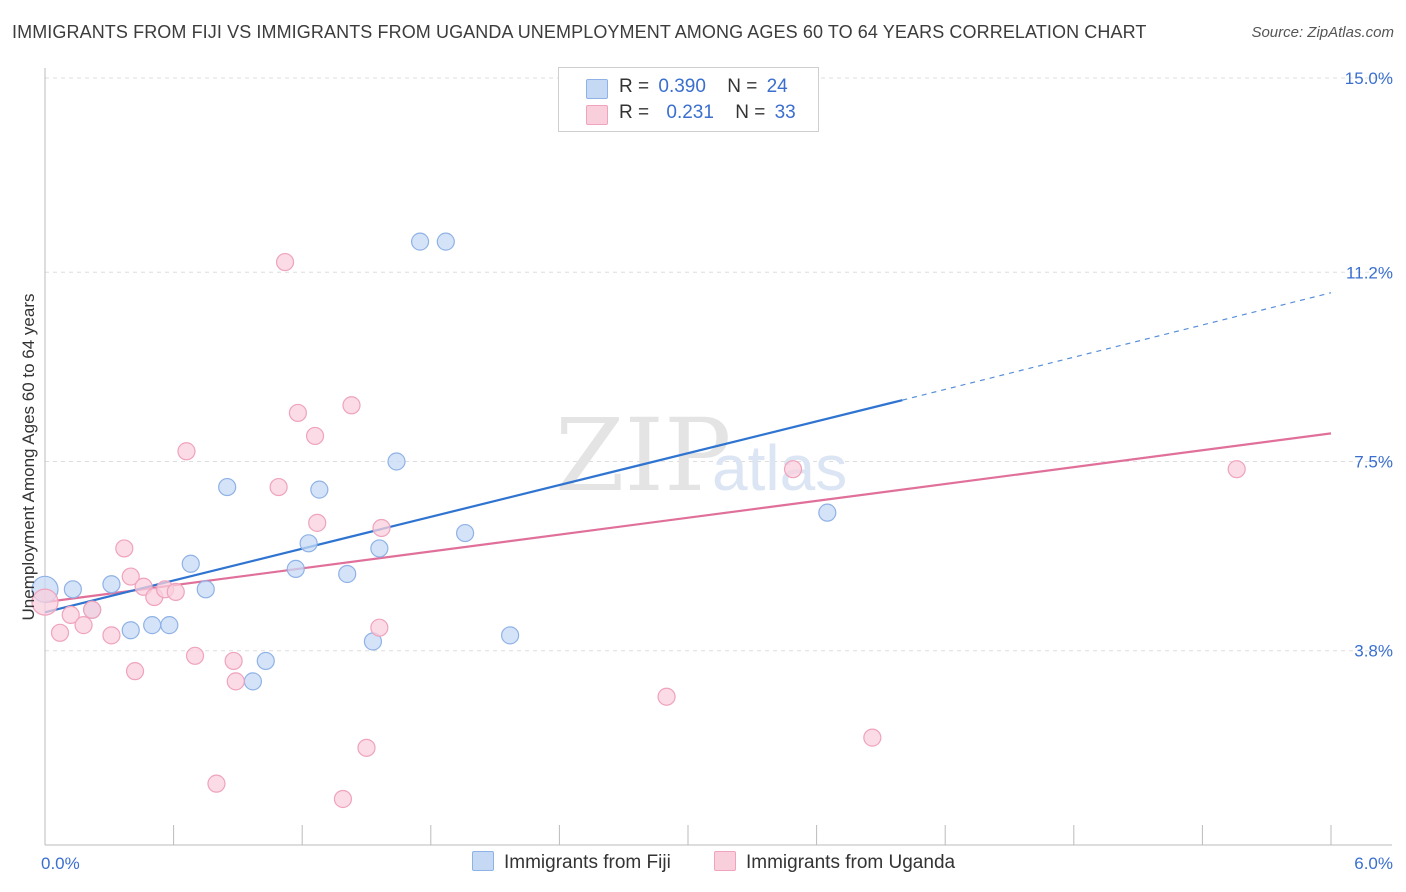 The image size is (1406, 892). I want to click on bottom-legend-fiji: Immigrants from Fiji, so click(571, 862).